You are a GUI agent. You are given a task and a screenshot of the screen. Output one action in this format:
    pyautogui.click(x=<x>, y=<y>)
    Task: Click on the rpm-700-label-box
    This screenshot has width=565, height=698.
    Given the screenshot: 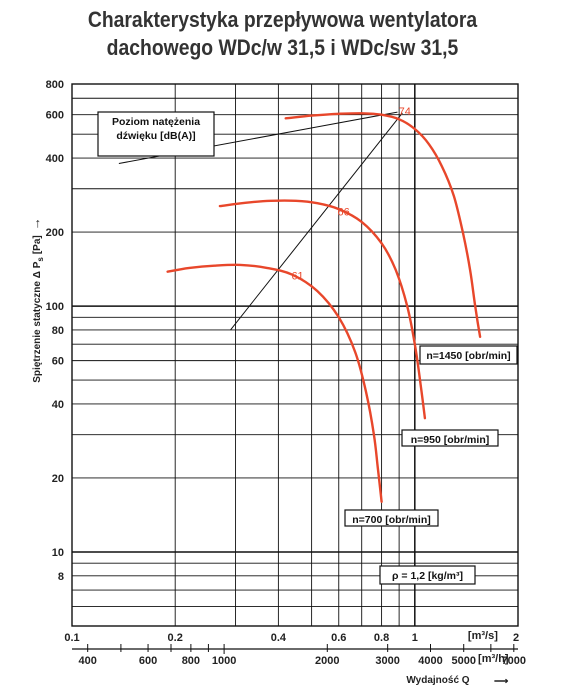 What is the action you would take?
    pyautogui.click(x=391, y=518)
    